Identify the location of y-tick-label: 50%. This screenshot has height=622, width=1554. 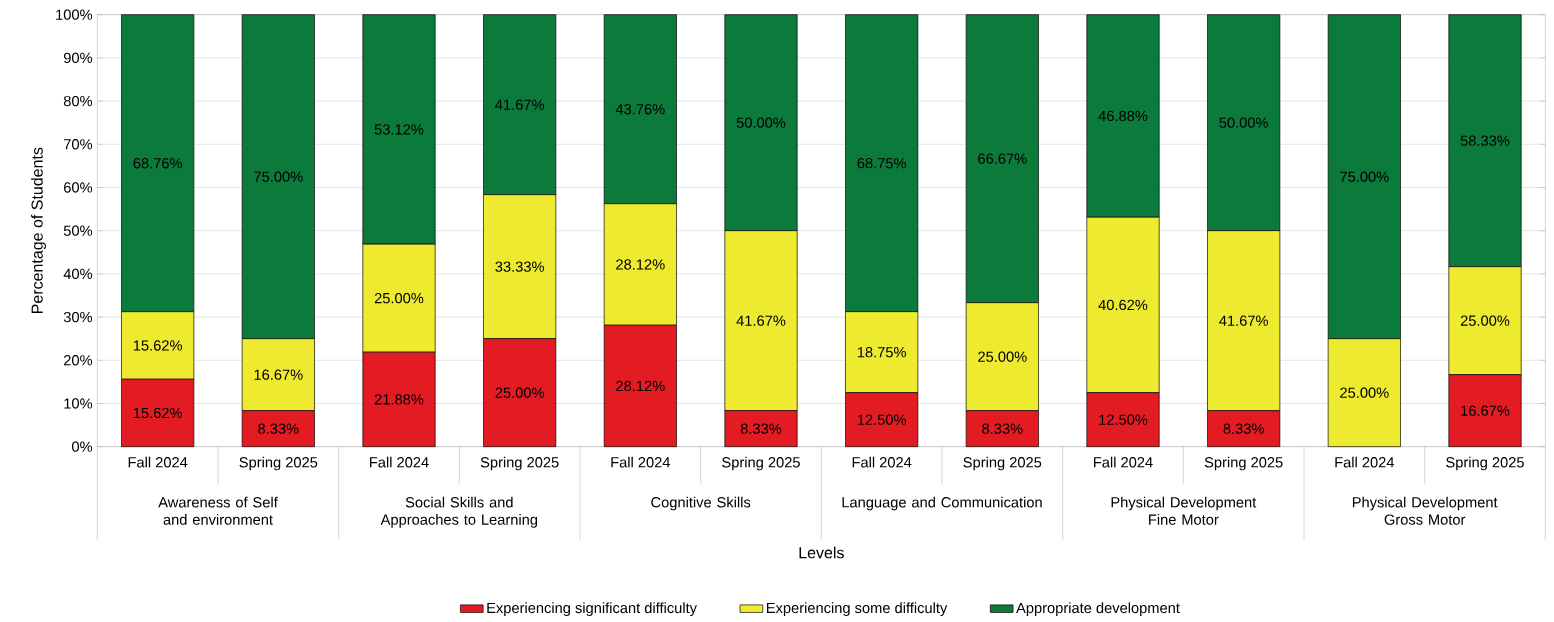
(78, 230).